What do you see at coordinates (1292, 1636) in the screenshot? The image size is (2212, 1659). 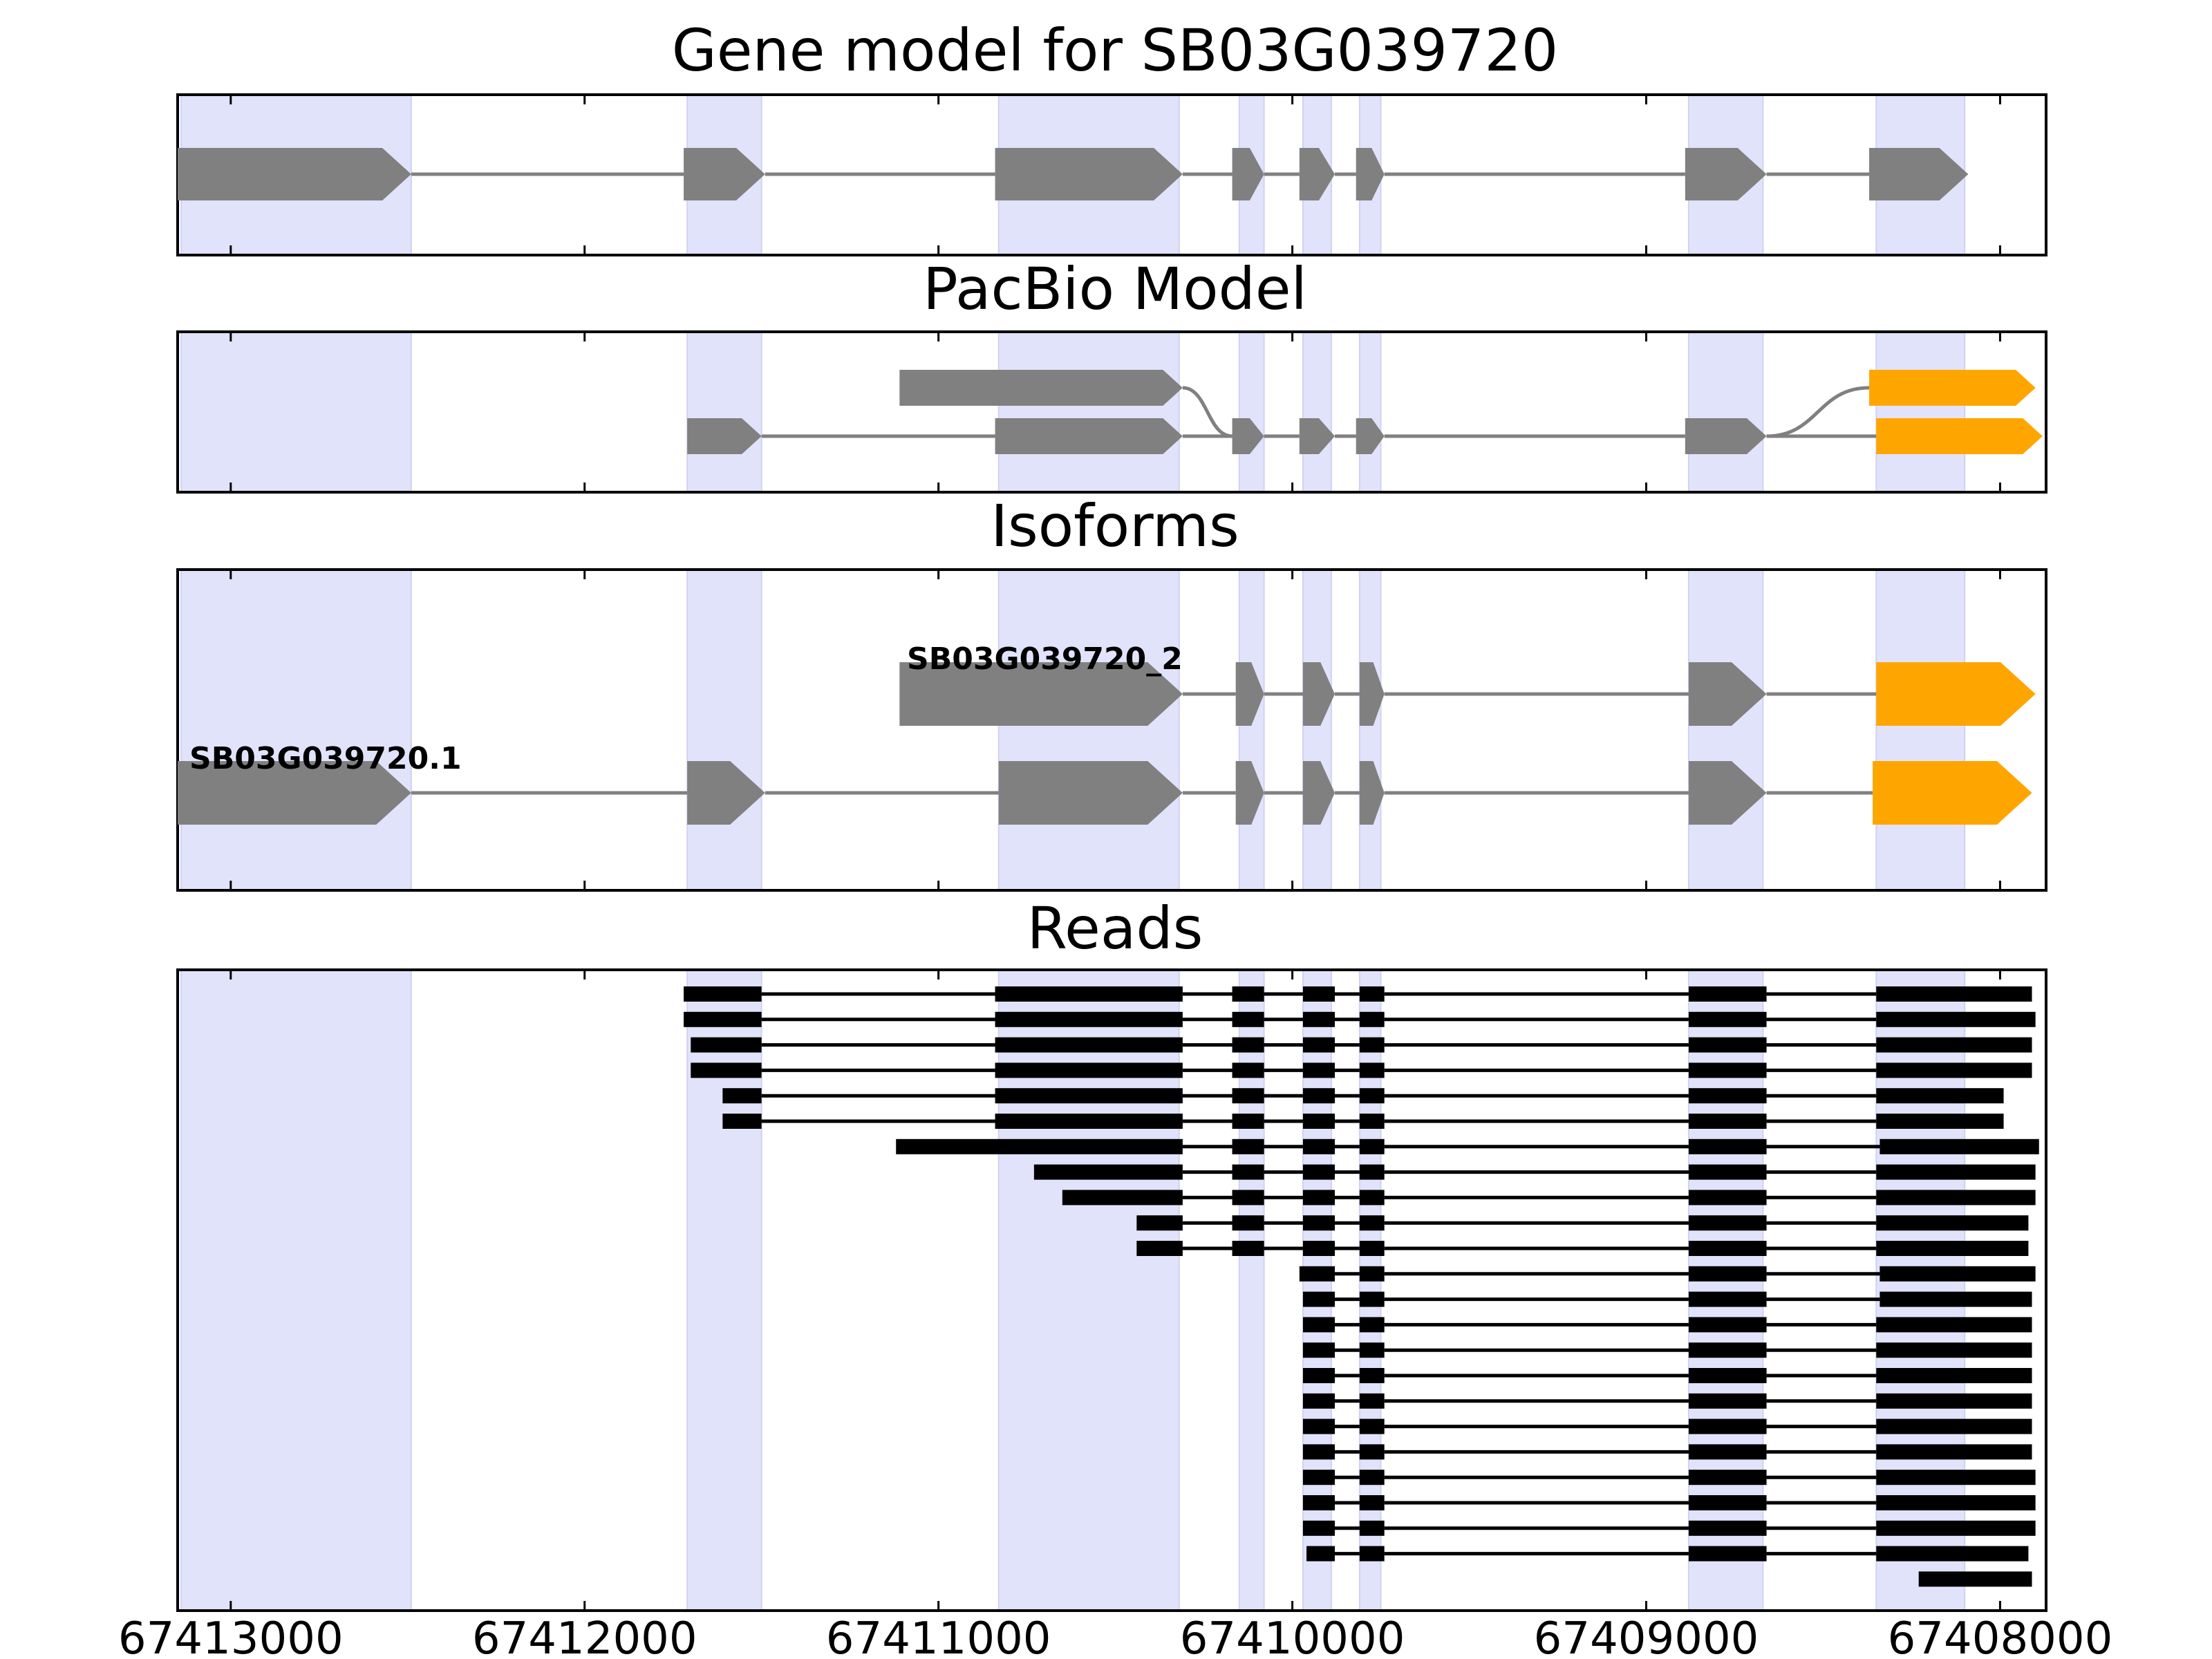 I see `x-tick-label: 67410000` at bounding box center [1292, 1636].